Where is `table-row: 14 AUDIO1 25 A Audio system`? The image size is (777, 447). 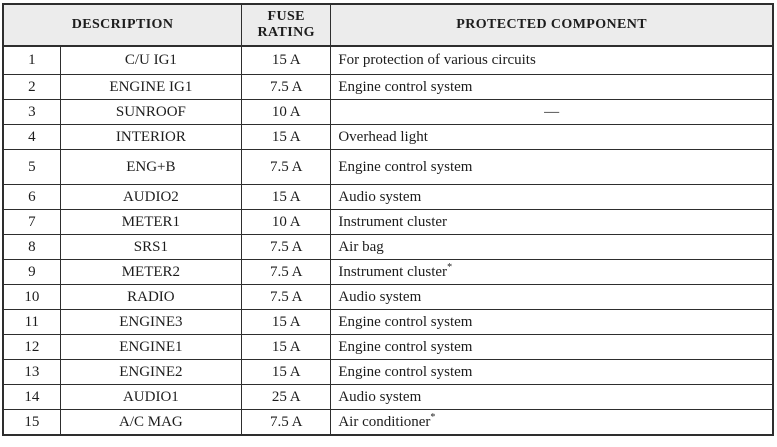
table-row: 14 AUDIO1 25 A Audio system is located at coordinates (388, 397).